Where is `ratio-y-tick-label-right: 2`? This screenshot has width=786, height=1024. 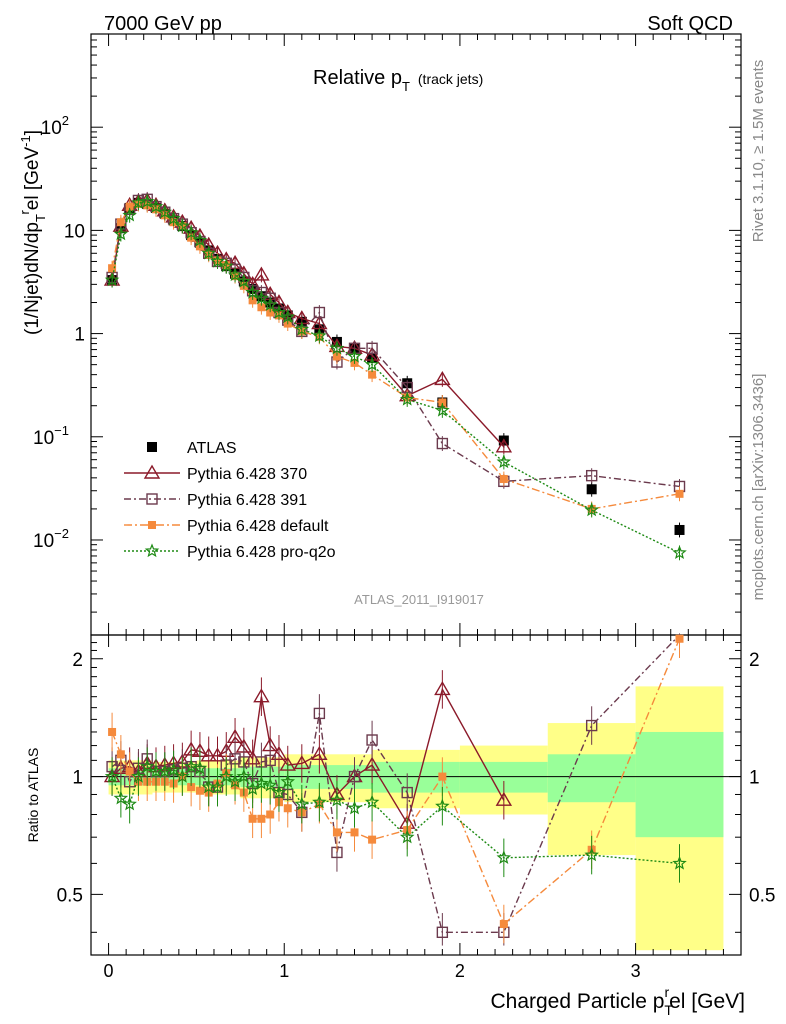
ratio-y-tick-label-right: 2 is located at coordinates (754, 660).